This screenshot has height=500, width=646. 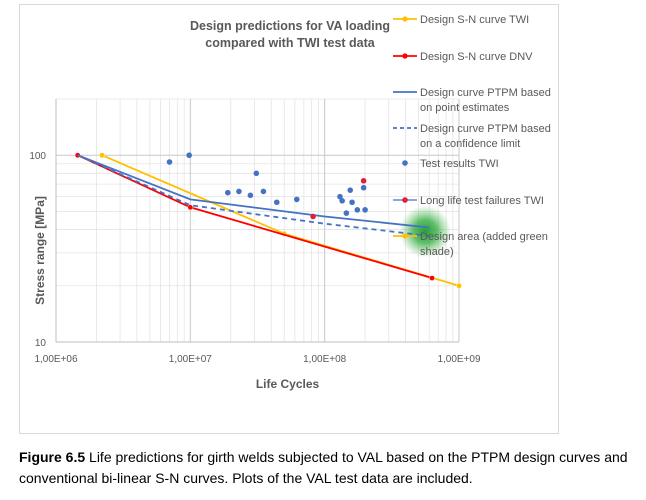 I want to click on y-tick-label: 10, so click(x=41, y=343).